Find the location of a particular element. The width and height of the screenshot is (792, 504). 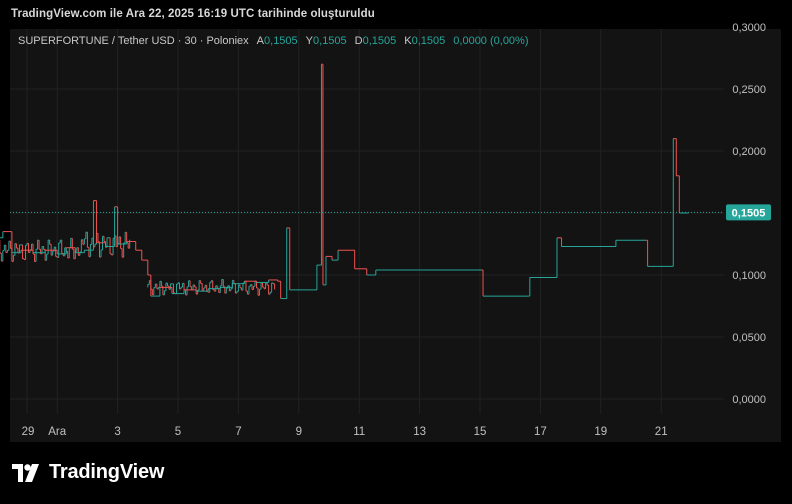

low-label: D is located at coordinates (358, 41).